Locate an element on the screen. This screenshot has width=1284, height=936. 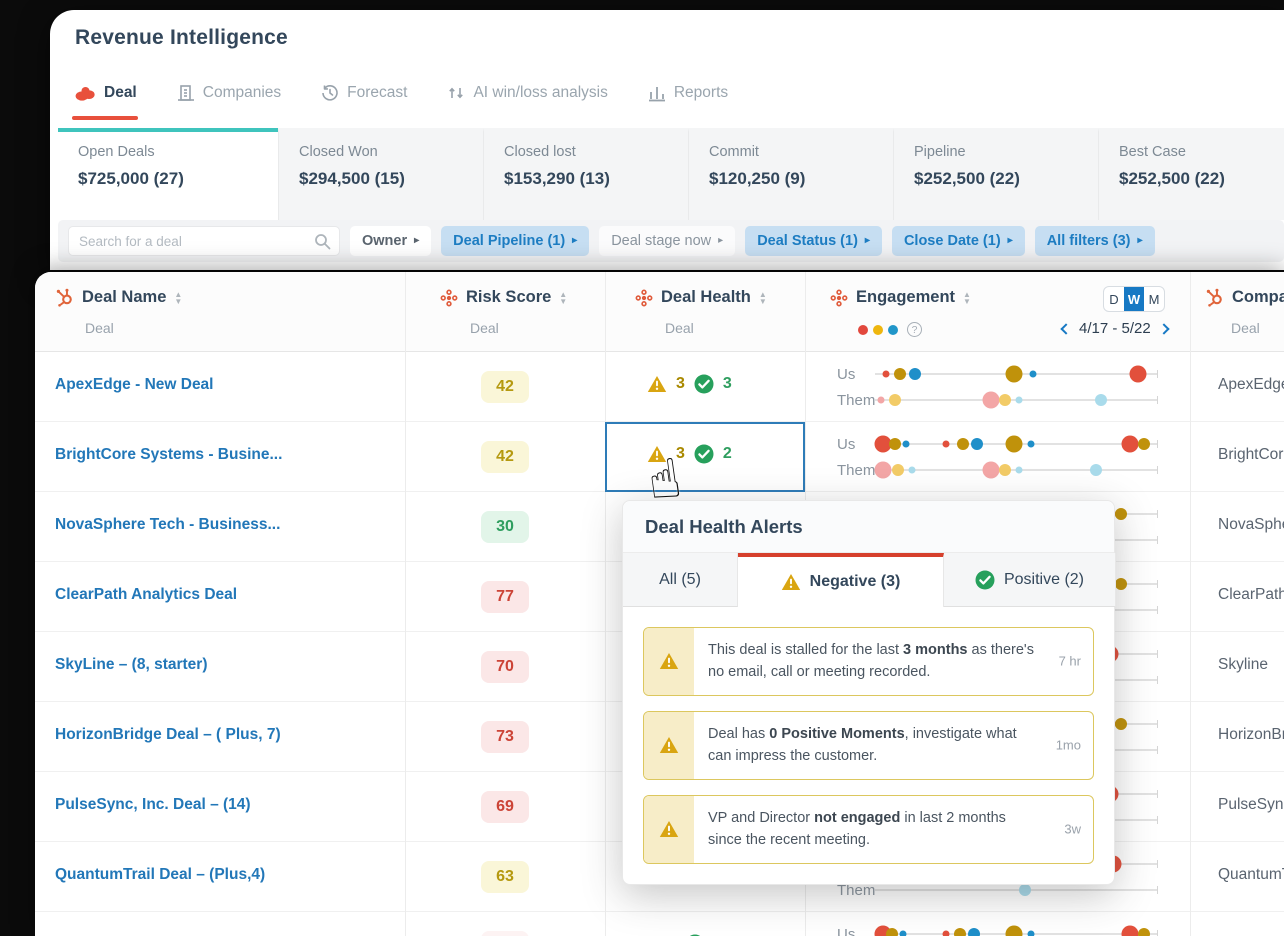
filter-all-filters-3-: All filters (3) ▸ is located at coordinates (1094, 241).